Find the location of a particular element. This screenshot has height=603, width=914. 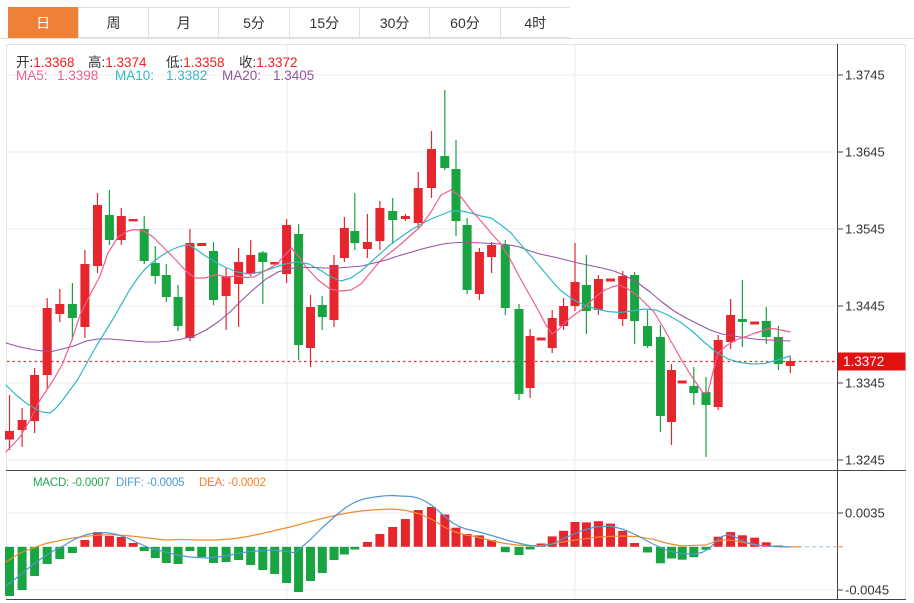

svg-text: 1.3545 is located at coordinates (865, 229).